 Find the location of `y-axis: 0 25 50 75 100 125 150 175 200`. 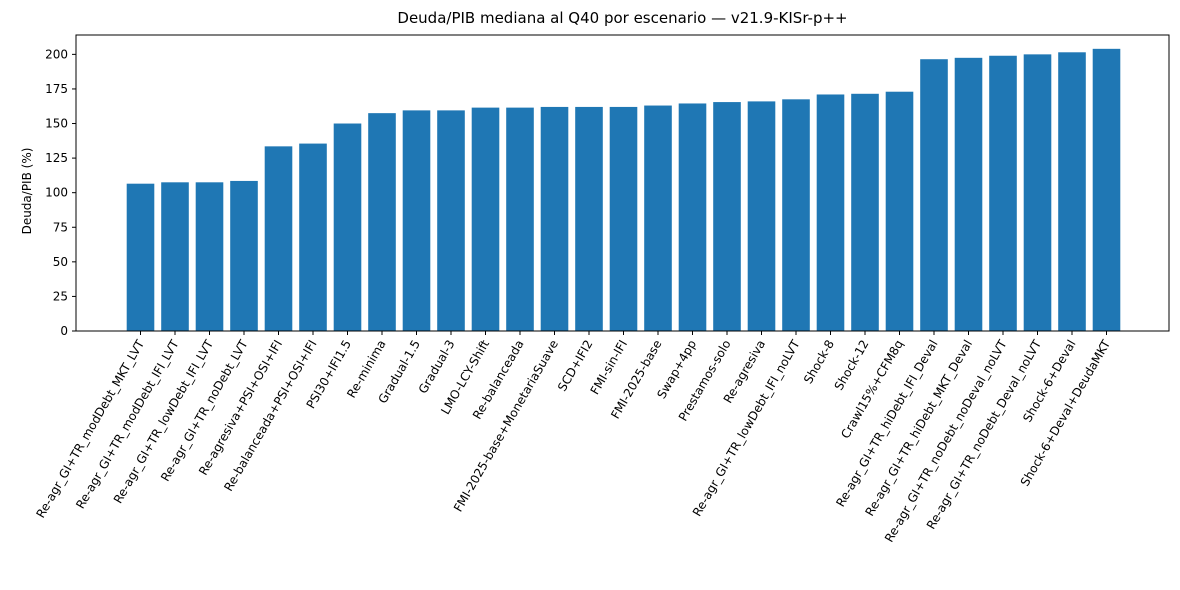

y-axis: 0 25 50 75 100 125 150 175 200 is located at coordinates (60, 192).